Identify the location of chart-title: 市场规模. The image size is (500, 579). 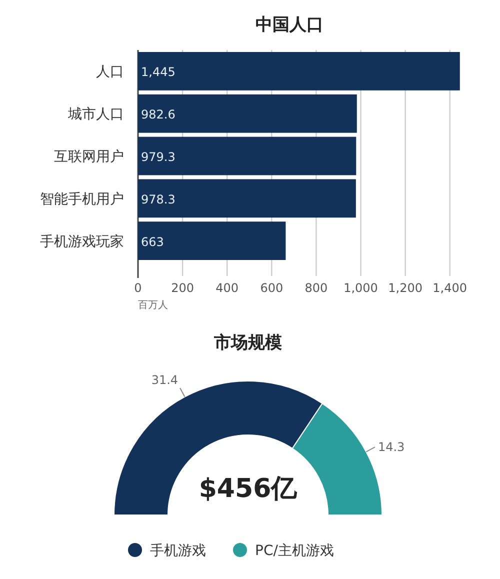
(247, 343).